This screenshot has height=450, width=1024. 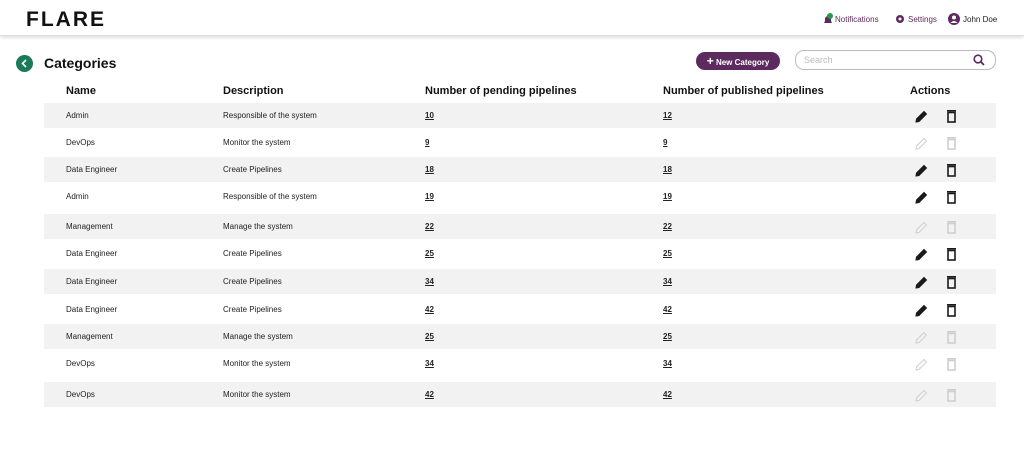 What do you see at coordinates (81, 91) in the screenshot?
I see `column-header: Name` at bounding box center [81, 91].